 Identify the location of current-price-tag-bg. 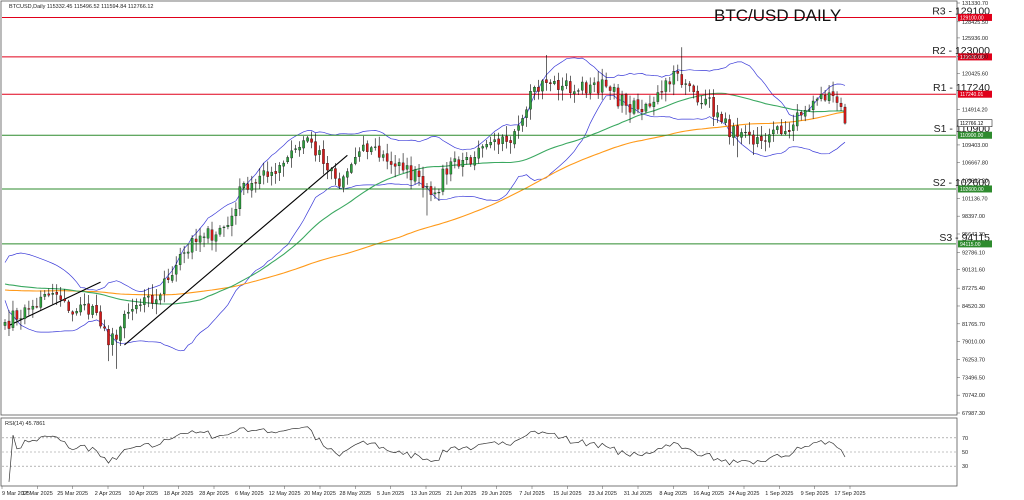
(975, 123).